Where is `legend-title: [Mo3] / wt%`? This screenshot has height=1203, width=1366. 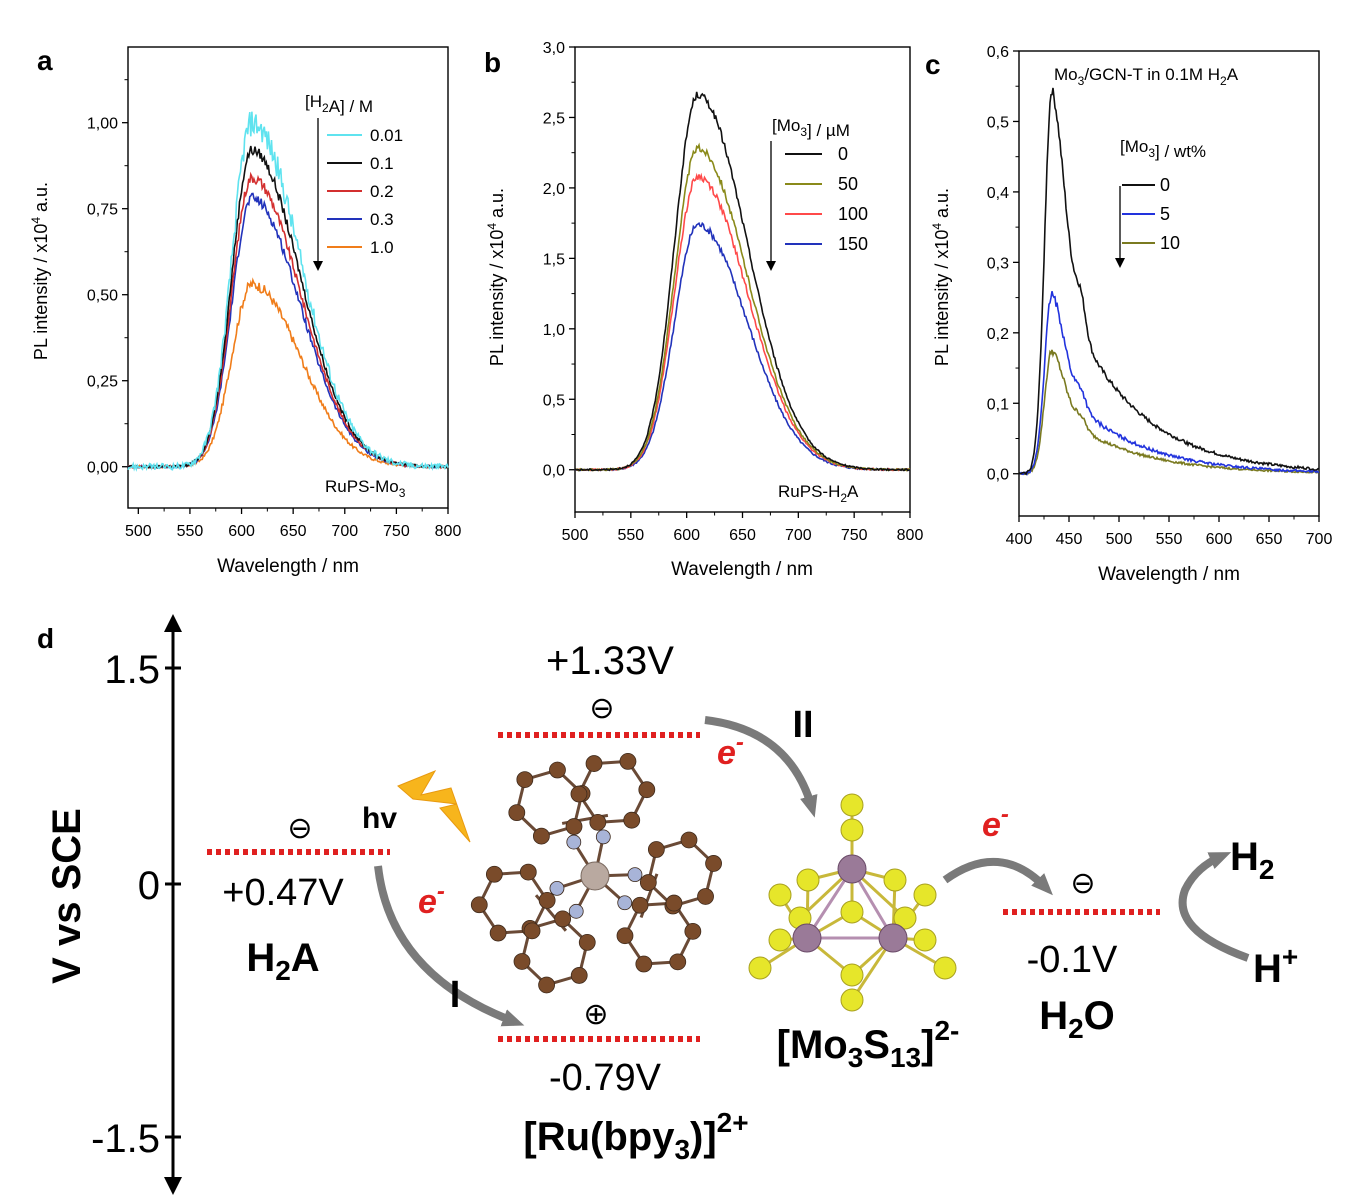 legend-title: [Mo3] / wt% is located at coordinates (1163, 149).